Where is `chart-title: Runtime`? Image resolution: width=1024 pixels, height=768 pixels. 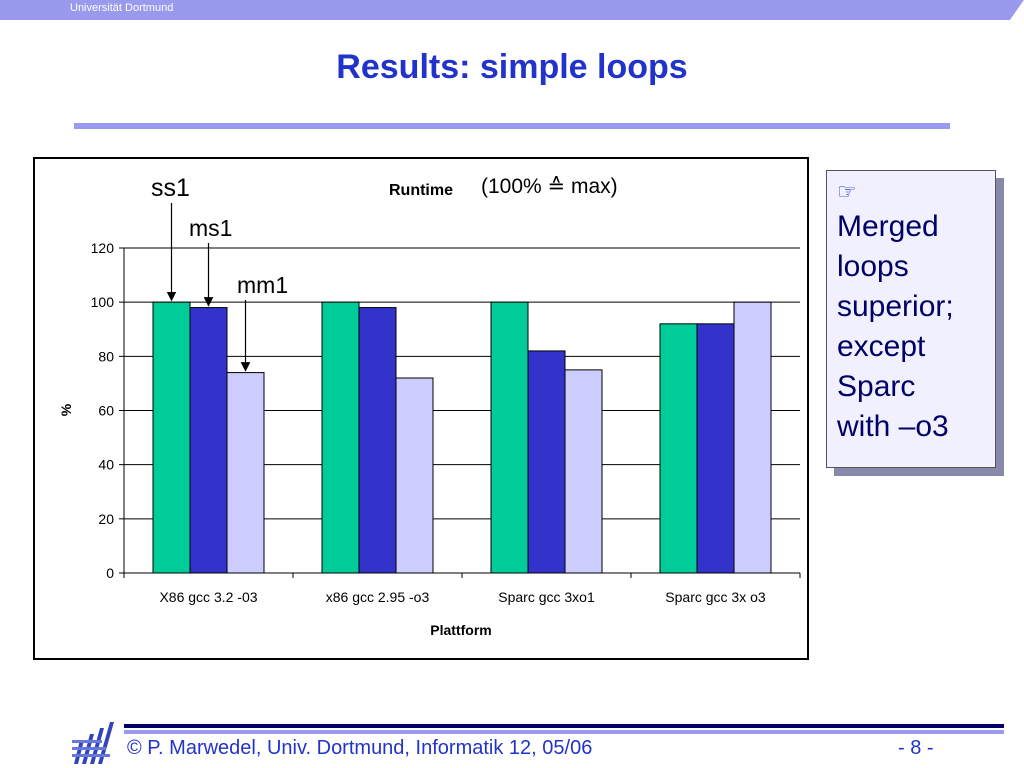 chart-title: Runtime is located at coordinates (421, 190).